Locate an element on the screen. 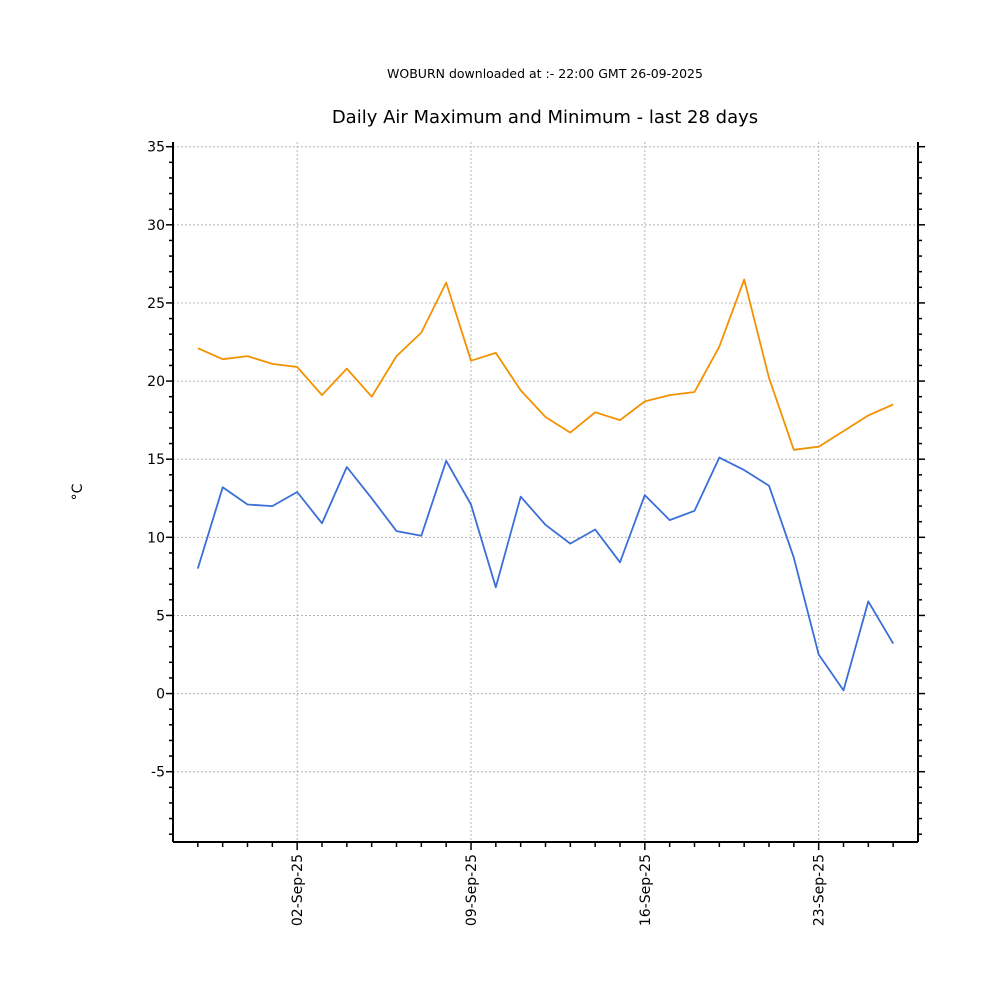 The height and width of the screenshot is (989, 989). y-axis-label: °C is located at coordinates (78, 491).